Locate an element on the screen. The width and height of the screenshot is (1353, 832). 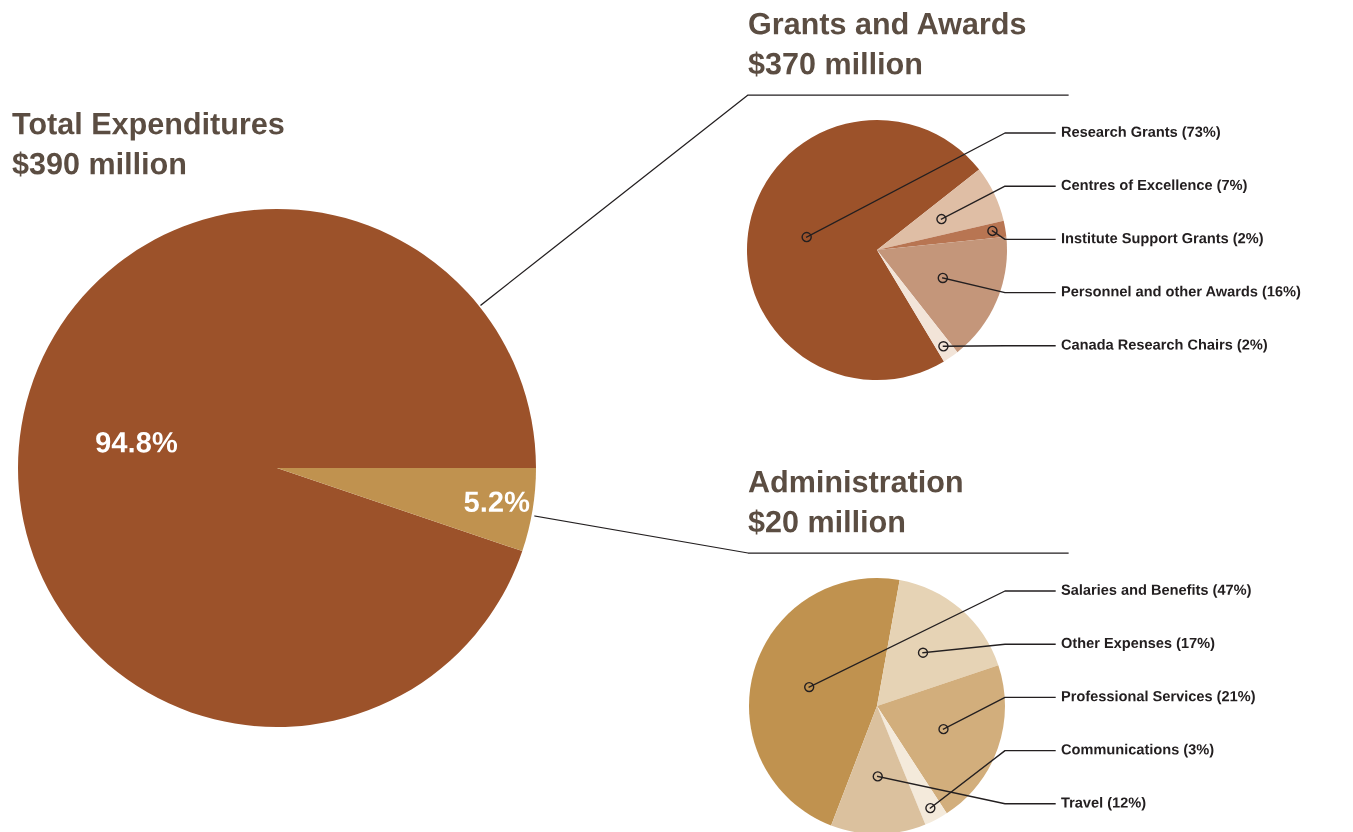
slice-label: Research Grants (73%) is located at coordinates (1140, 133).